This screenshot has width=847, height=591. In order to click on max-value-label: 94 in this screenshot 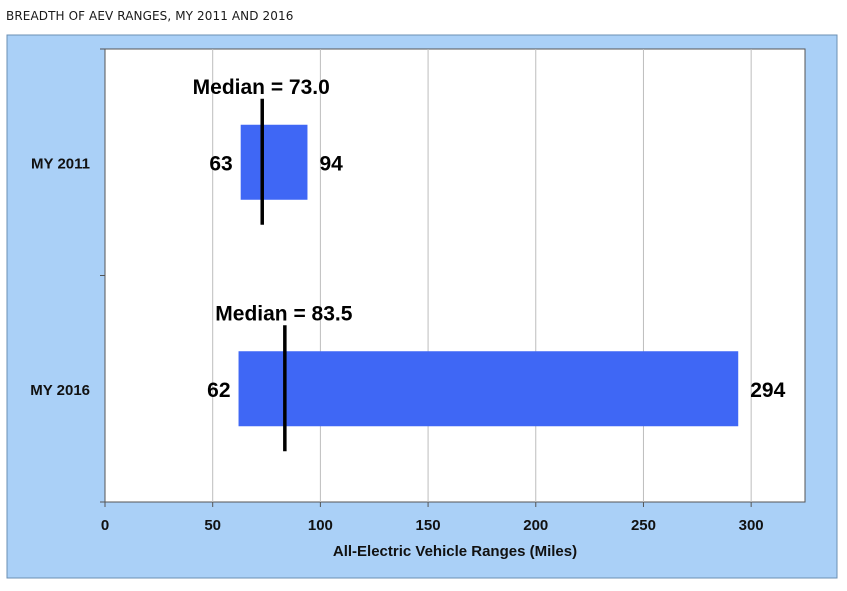, I will do `click(331, 163)`.